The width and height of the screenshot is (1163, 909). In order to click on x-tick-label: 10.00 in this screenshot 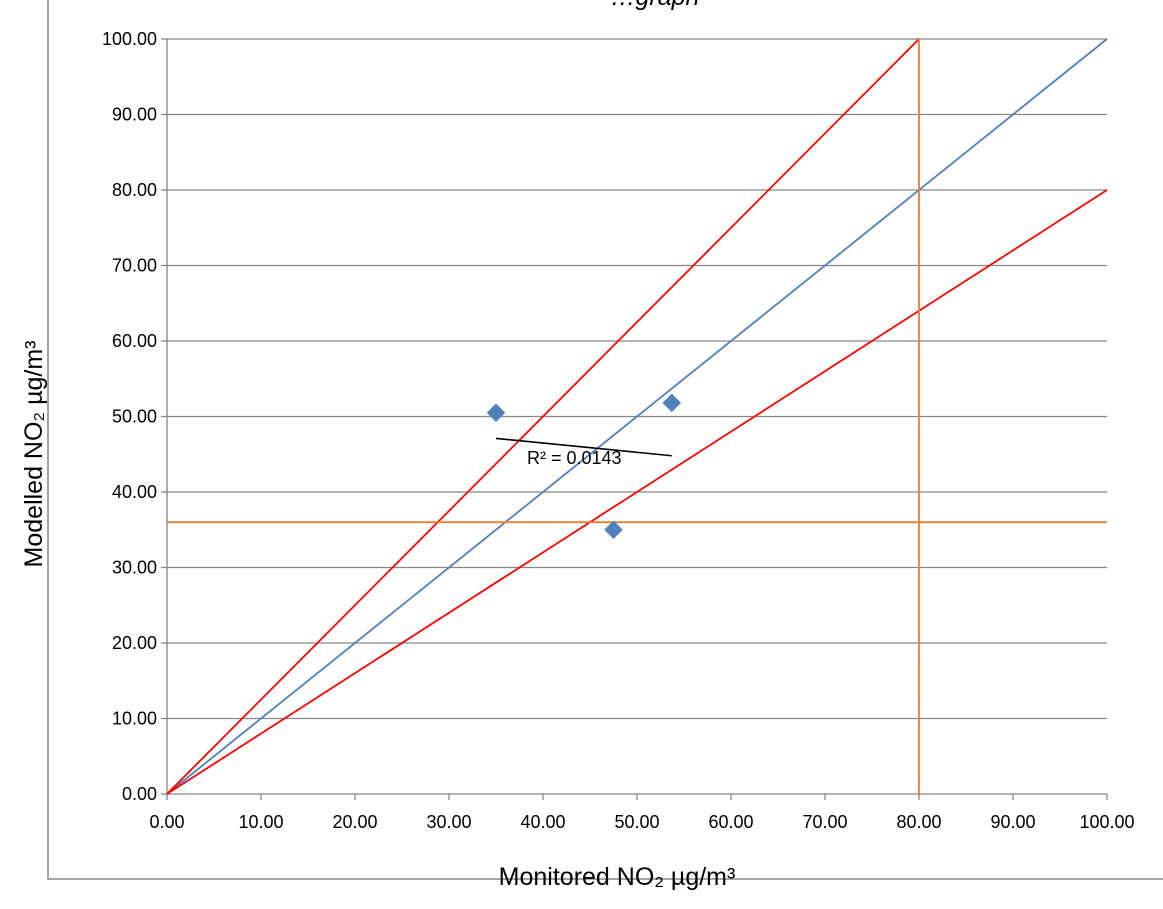, I will do `click(260, 822)`.